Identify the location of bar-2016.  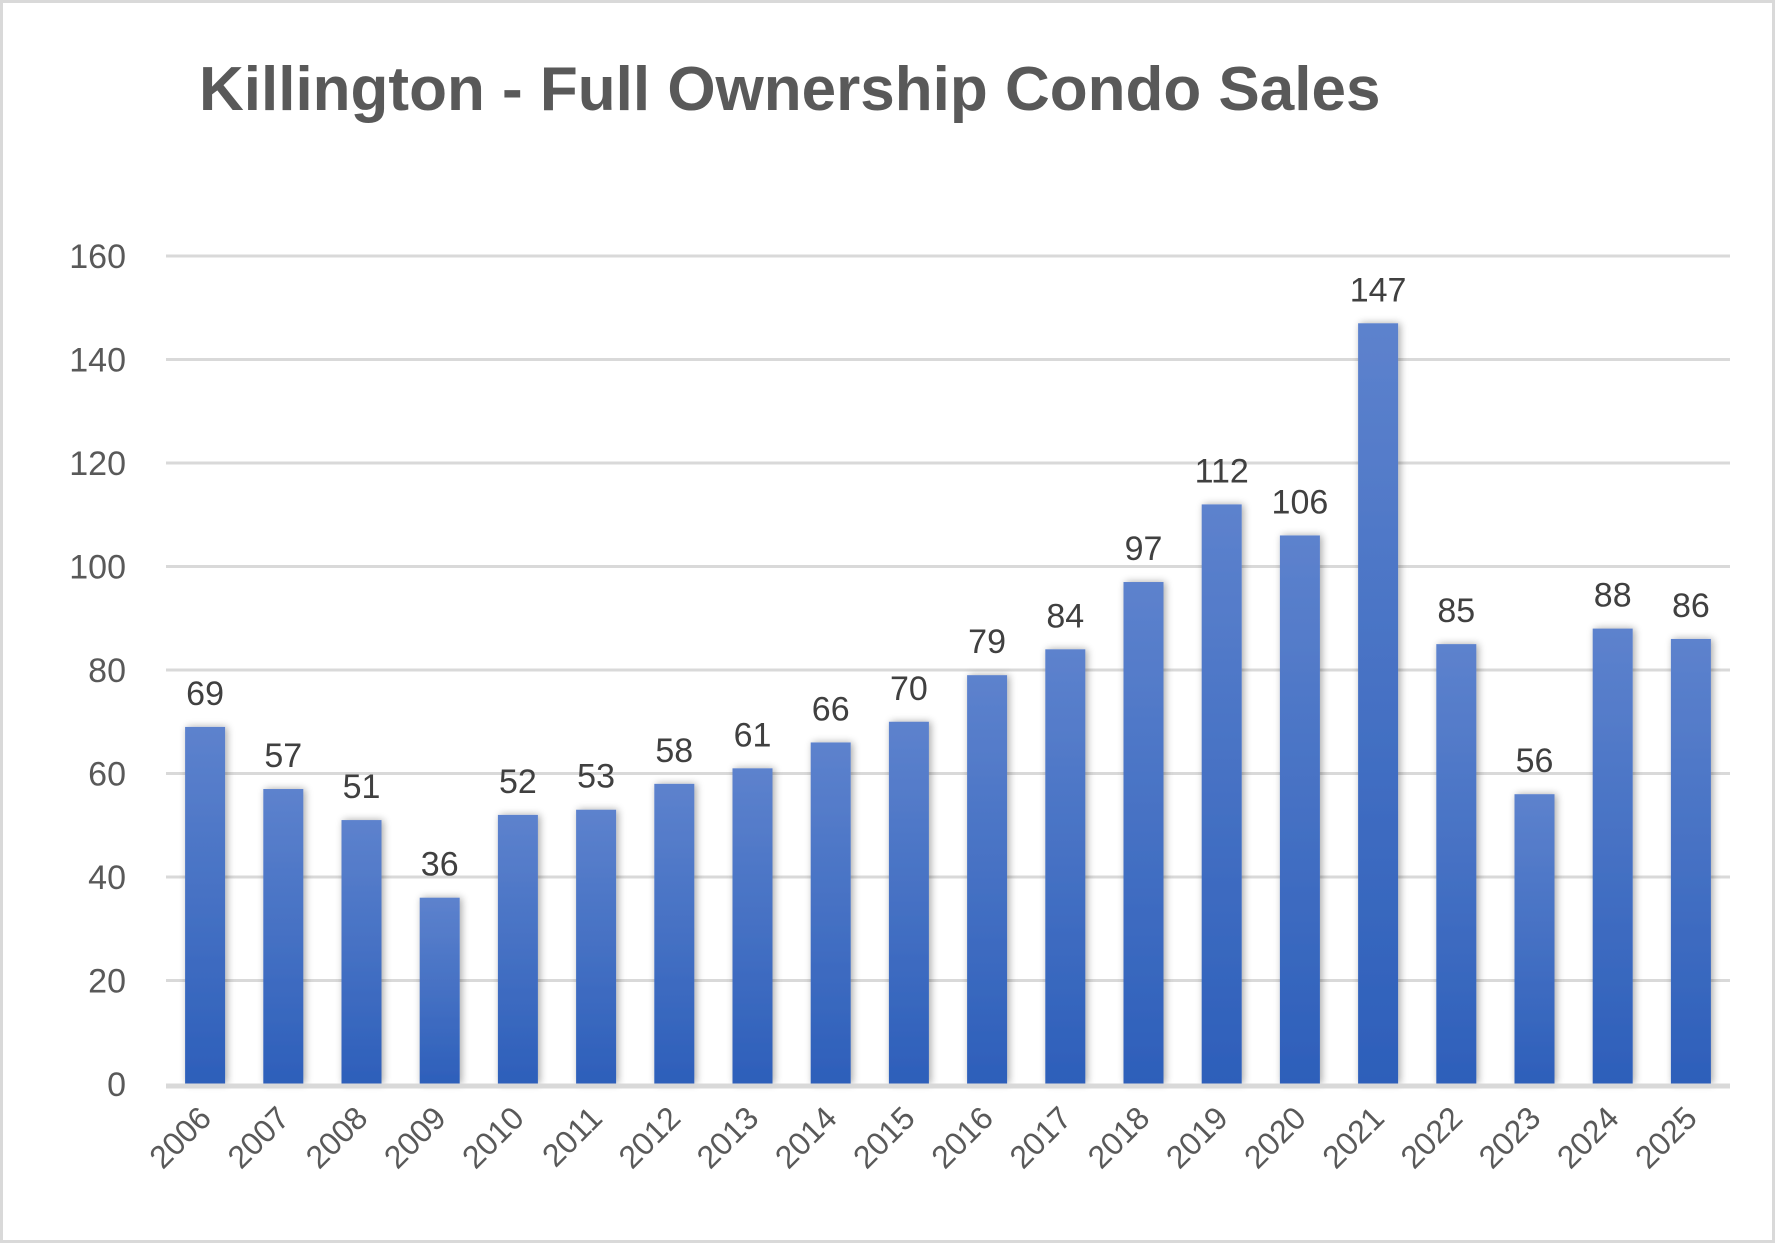
(987, 879).